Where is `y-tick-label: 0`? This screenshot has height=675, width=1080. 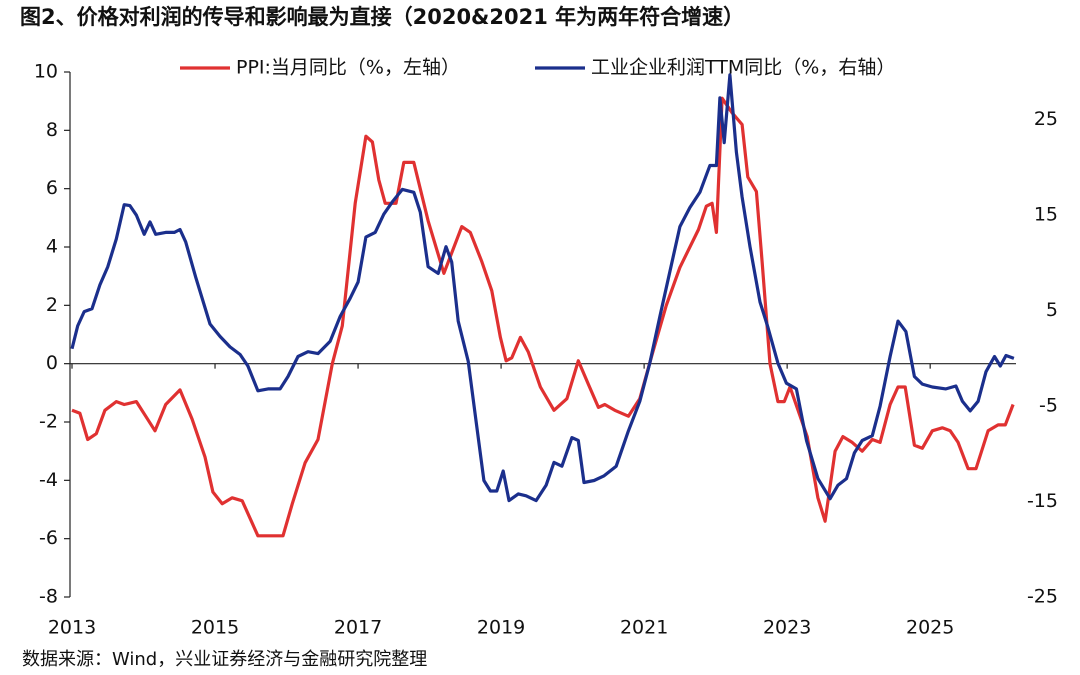 y-tick-label: 0 is located at coordinates (52, 363).